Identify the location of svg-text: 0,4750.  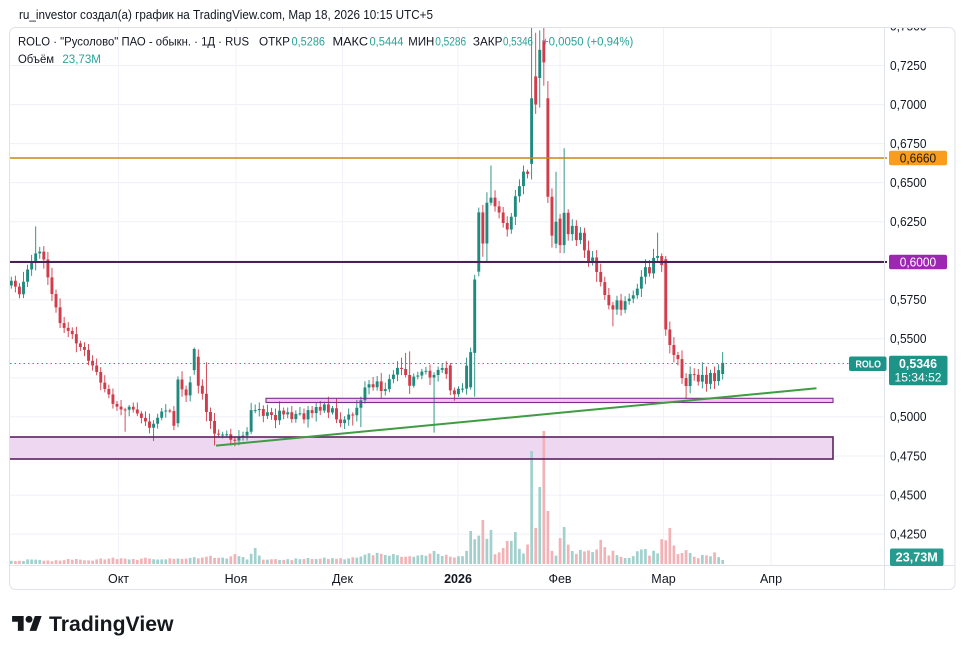
(908, 456).